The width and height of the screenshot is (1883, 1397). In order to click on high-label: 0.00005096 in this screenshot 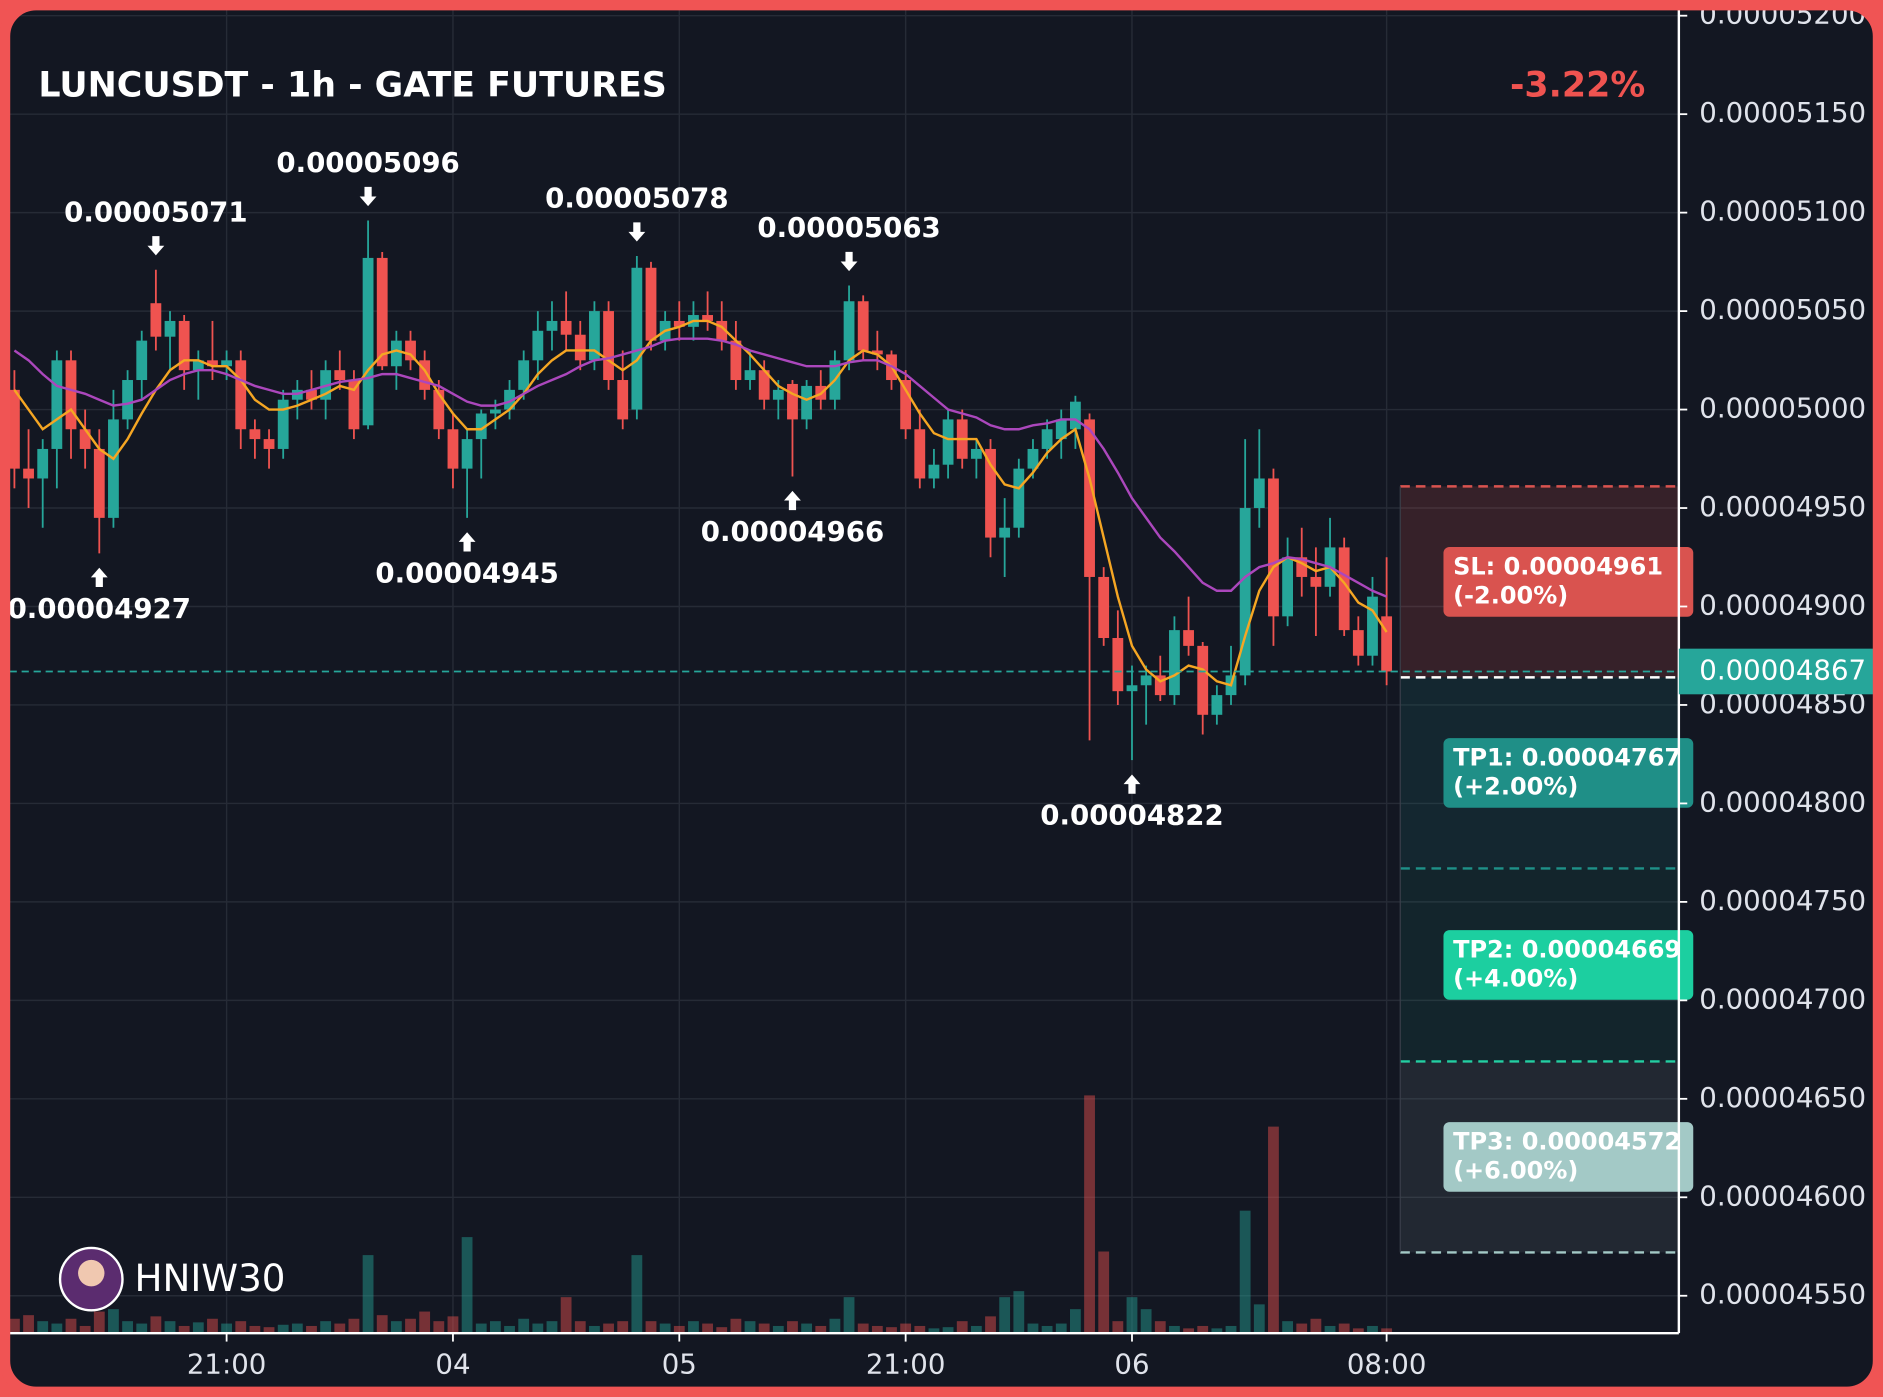, I will do `click(367, 162)`.